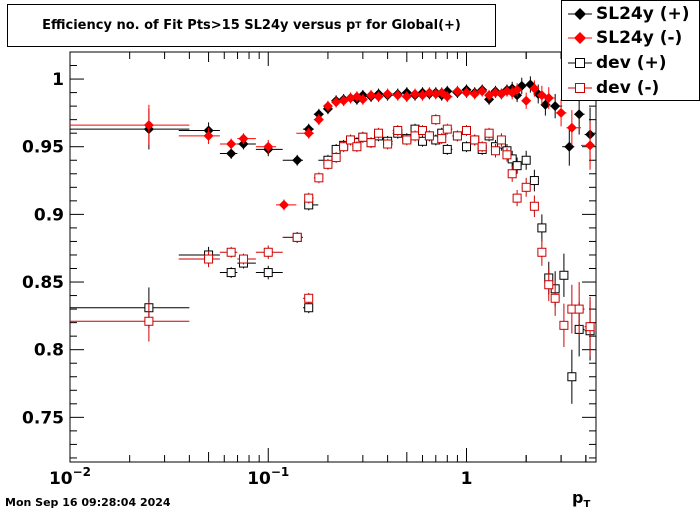  What do you see at coordinates (43, 283) in the screenshot?
I see `y-tick-label: 0.85` at bounding box center [43, 283].